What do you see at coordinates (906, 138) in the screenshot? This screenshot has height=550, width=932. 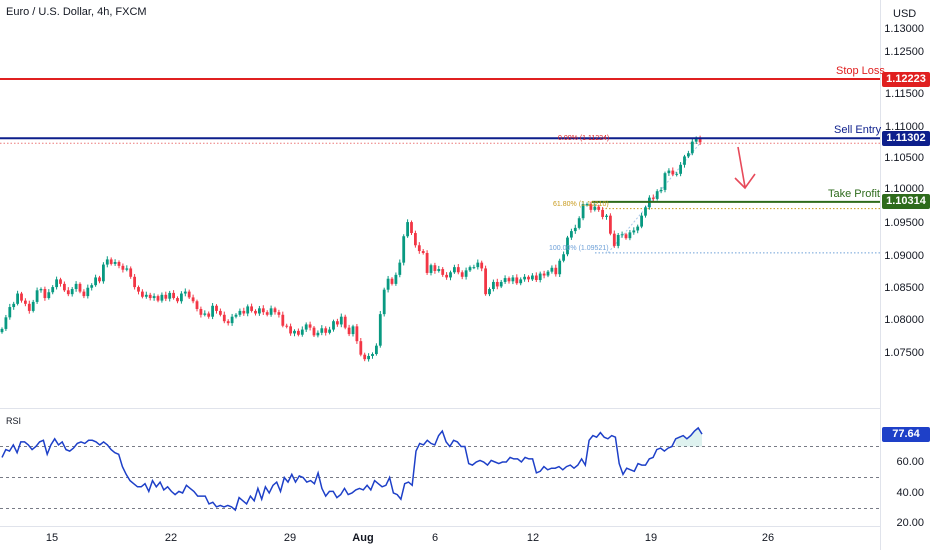 I see `sell-entry-price-badge: 1.11302` at bounding box center [906, 138].